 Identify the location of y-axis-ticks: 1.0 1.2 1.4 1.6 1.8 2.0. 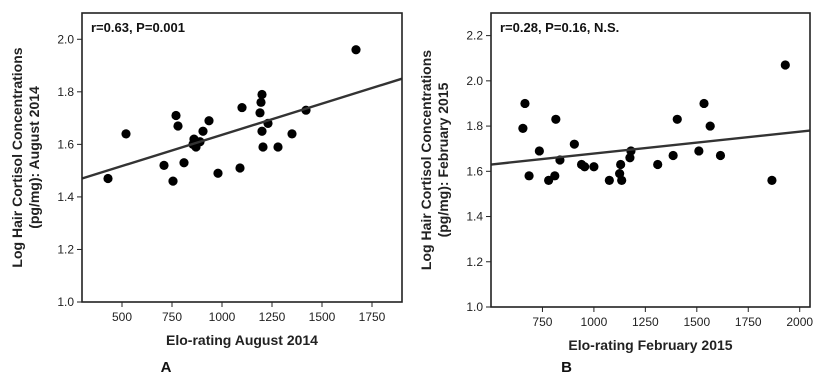
(69, 170).